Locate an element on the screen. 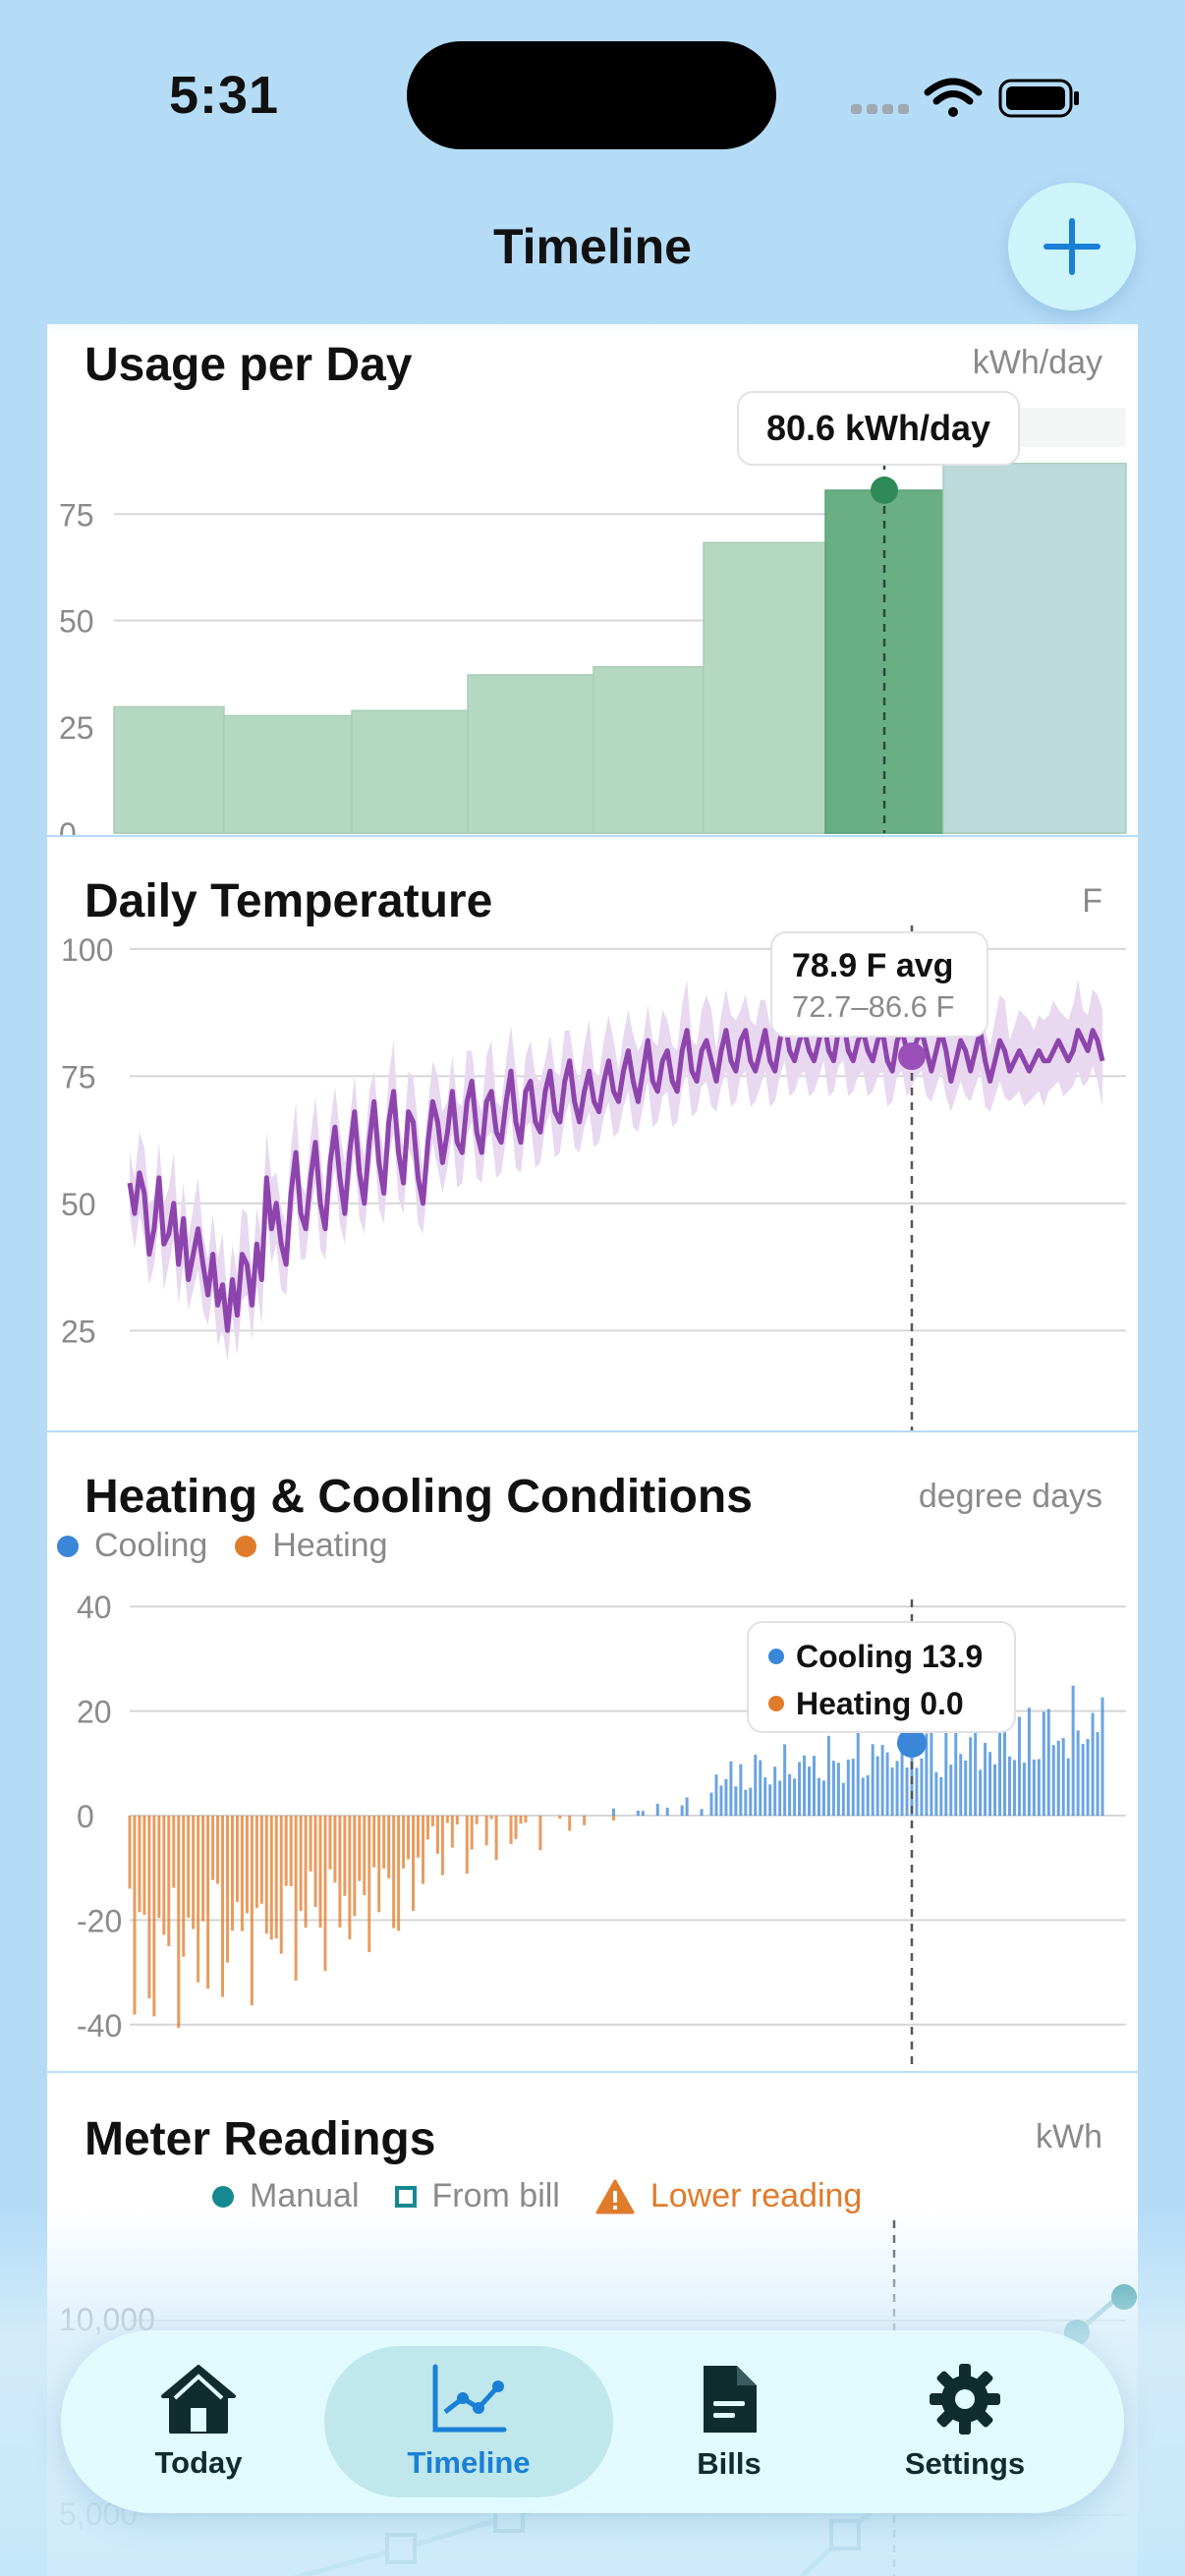 The image size is (1185, 2576). tooltip-cooling-row: Cooling 13.9 is located at coordinates (881, 1656).